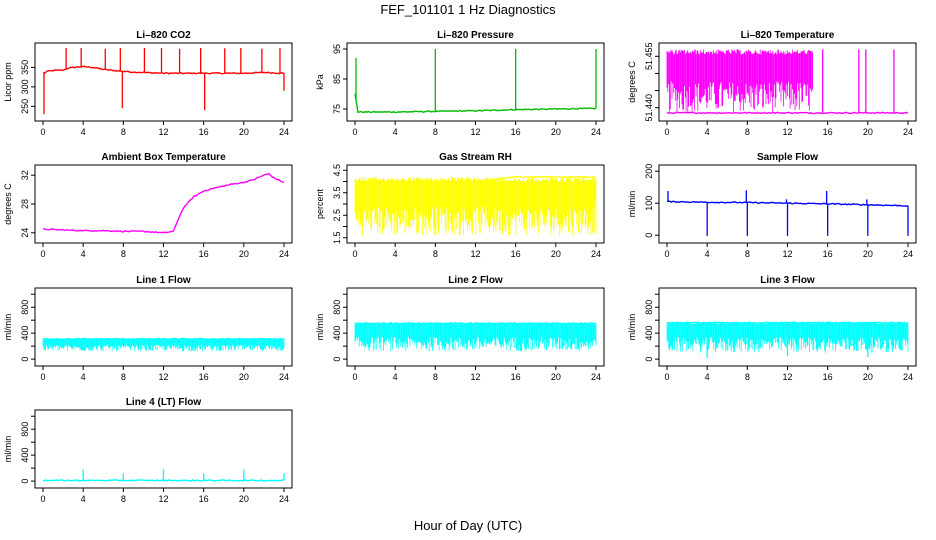 The height and width of the screenshot is (540, 936). I want to click on y-tick-label: 51.440, so click(649, 108).